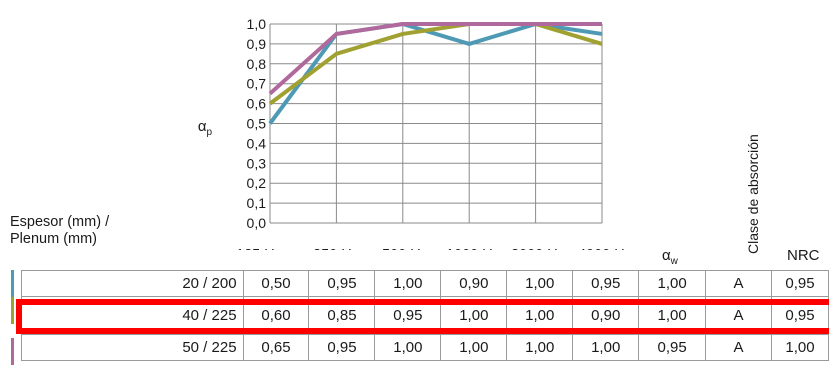 The width and height of the screenshot is (829, 365). Describe the element at coordinates (605, 248) in the screenshot. I see `x-tick-label: 4000 Hz` at that location.